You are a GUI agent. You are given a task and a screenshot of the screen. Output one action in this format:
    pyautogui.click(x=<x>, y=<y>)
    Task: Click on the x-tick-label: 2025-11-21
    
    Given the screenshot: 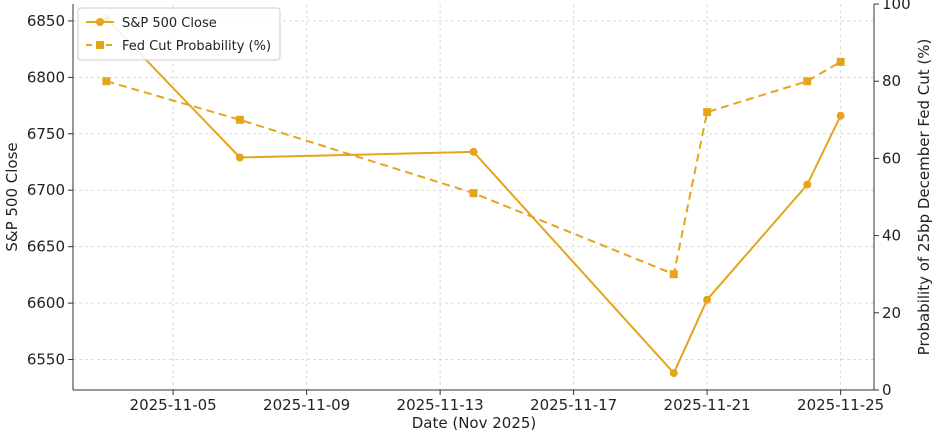 What is the action you would take?
    pyautogui.click(x=707, y=405)
    